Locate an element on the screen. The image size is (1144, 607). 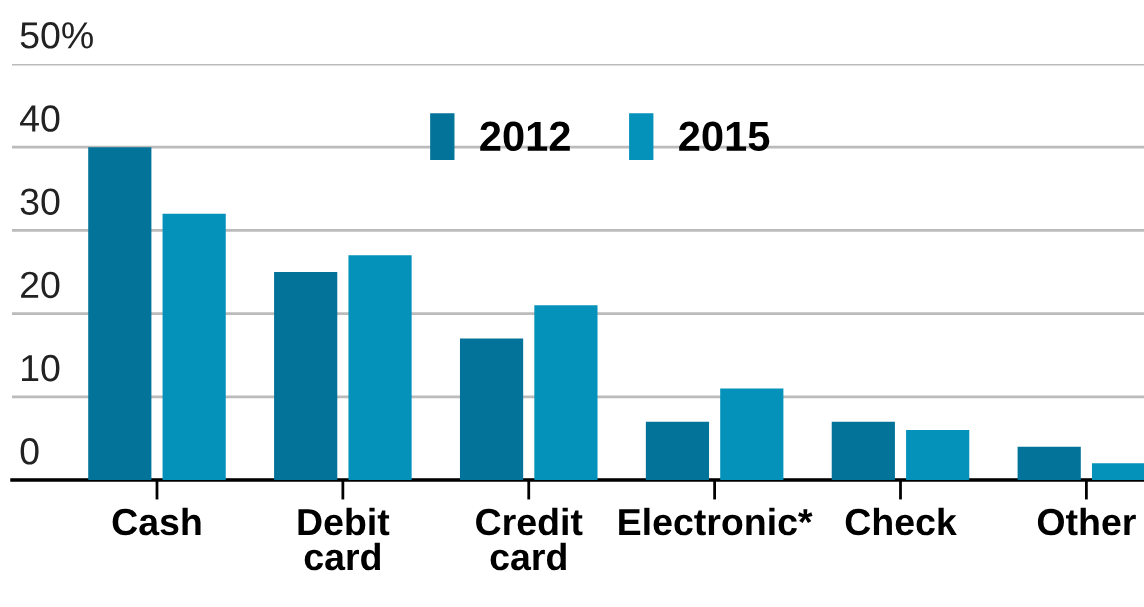
x-tick-label: Credit card is located at coordinates (529, 539).